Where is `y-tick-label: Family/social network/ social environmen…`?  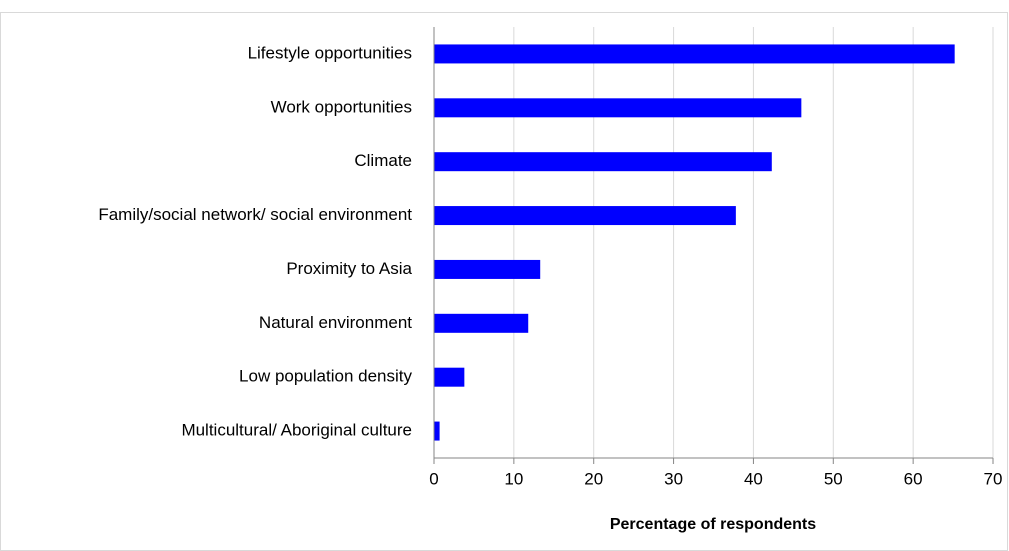
y-tick-label: Family/social network/ social environmen… is located at coordinates (255, 214).